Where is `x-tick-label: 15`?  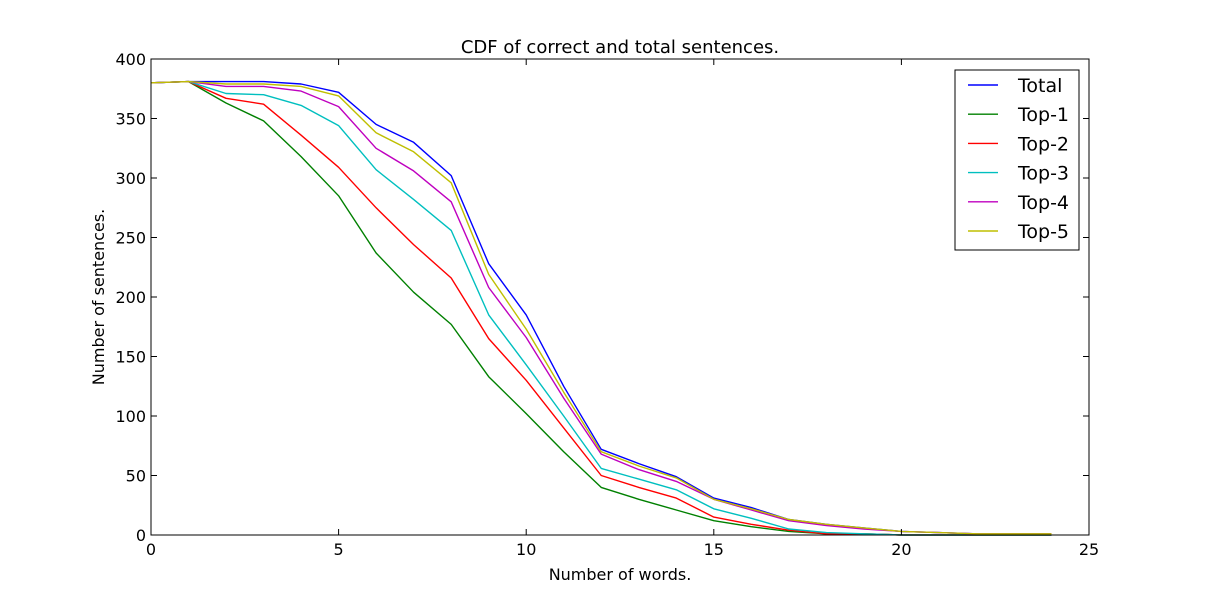
x-tick-label: 15 is located at coordinates (714, 549).